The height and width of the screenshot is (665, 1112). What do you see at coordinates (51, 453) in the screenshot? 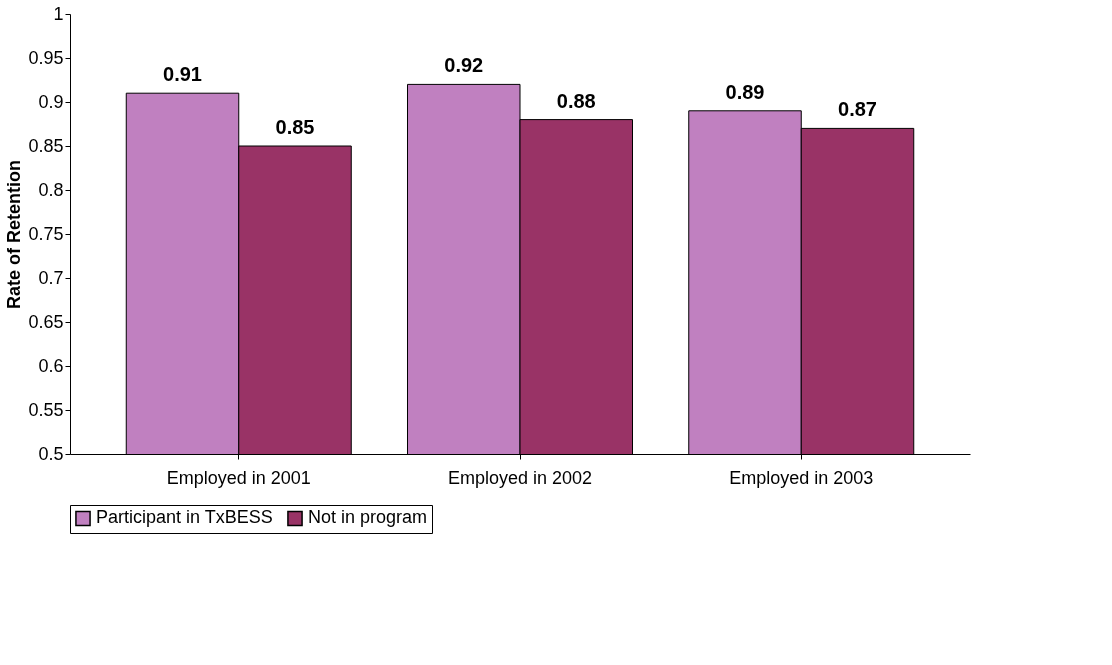
I see `y-tick-label: 0.5` at bounding box center [51, 453].